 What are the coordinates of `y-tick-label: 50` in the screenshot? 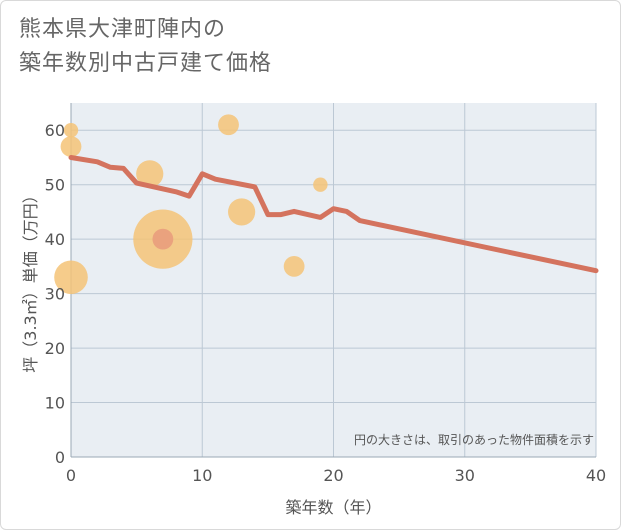 It's located at (55, 185).